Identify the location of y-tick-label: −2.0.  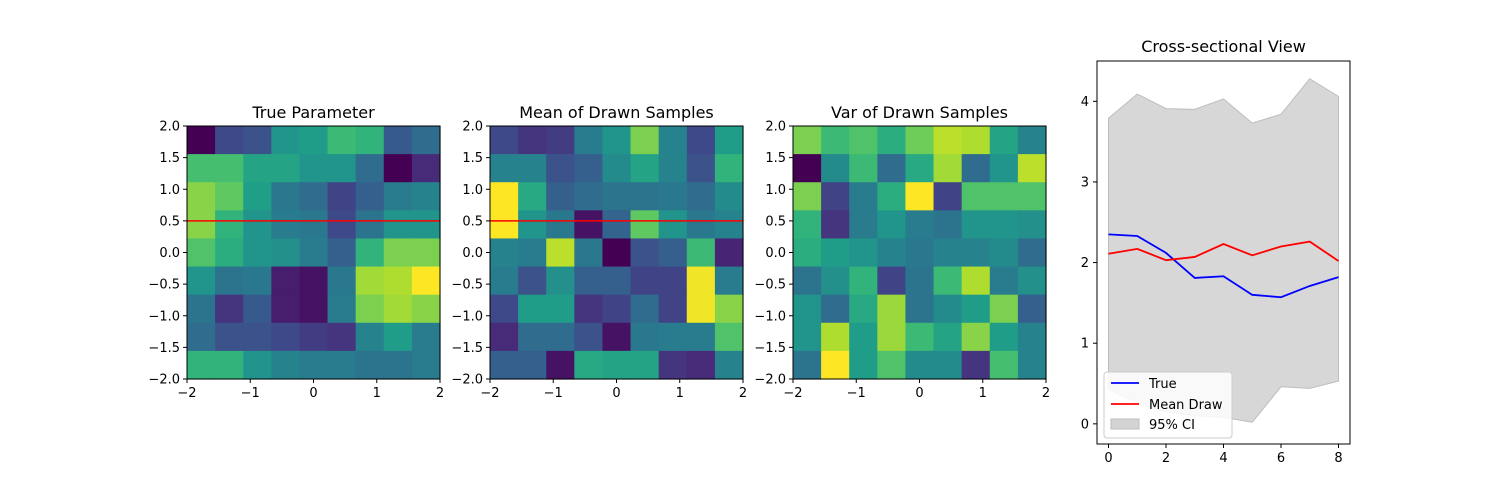
(164, 380).